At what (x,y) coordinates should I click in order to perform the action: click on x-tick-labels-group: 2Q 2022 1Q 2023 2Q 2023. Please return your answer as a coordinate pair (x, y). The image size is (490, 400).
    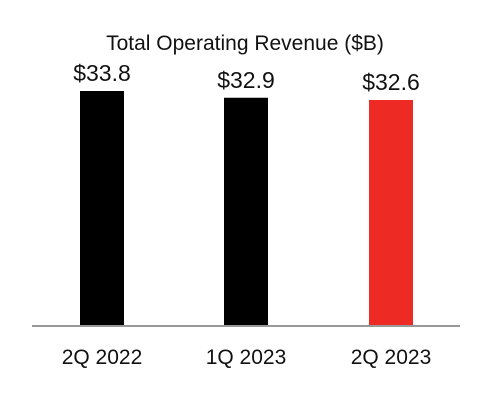
    Looking at the image, I should click on (247, 357).